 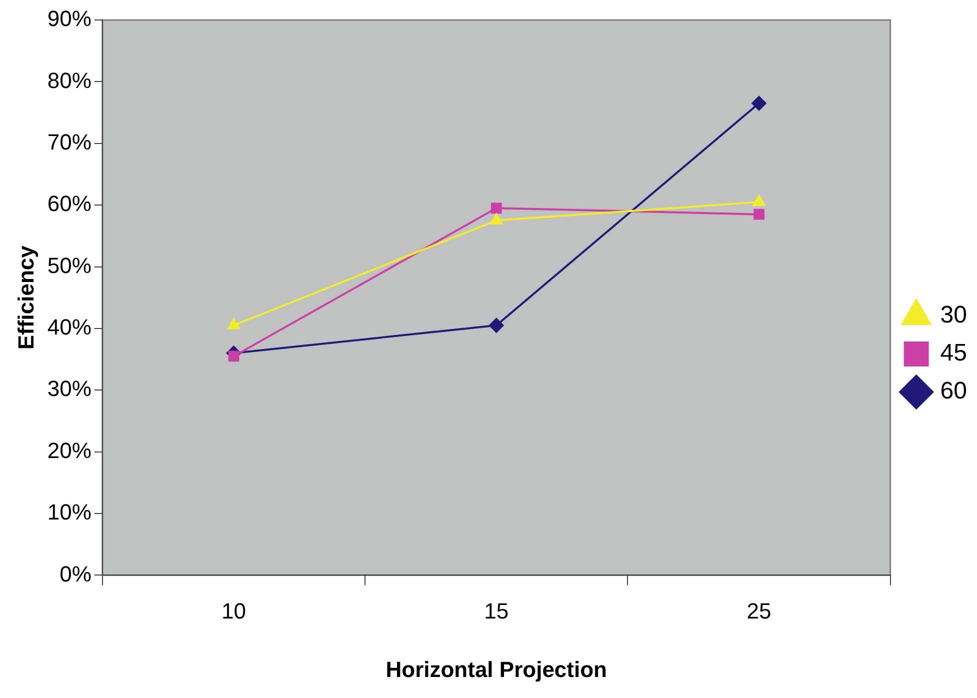 I want to click on legend-label: 30, so click(x=954, y=315).